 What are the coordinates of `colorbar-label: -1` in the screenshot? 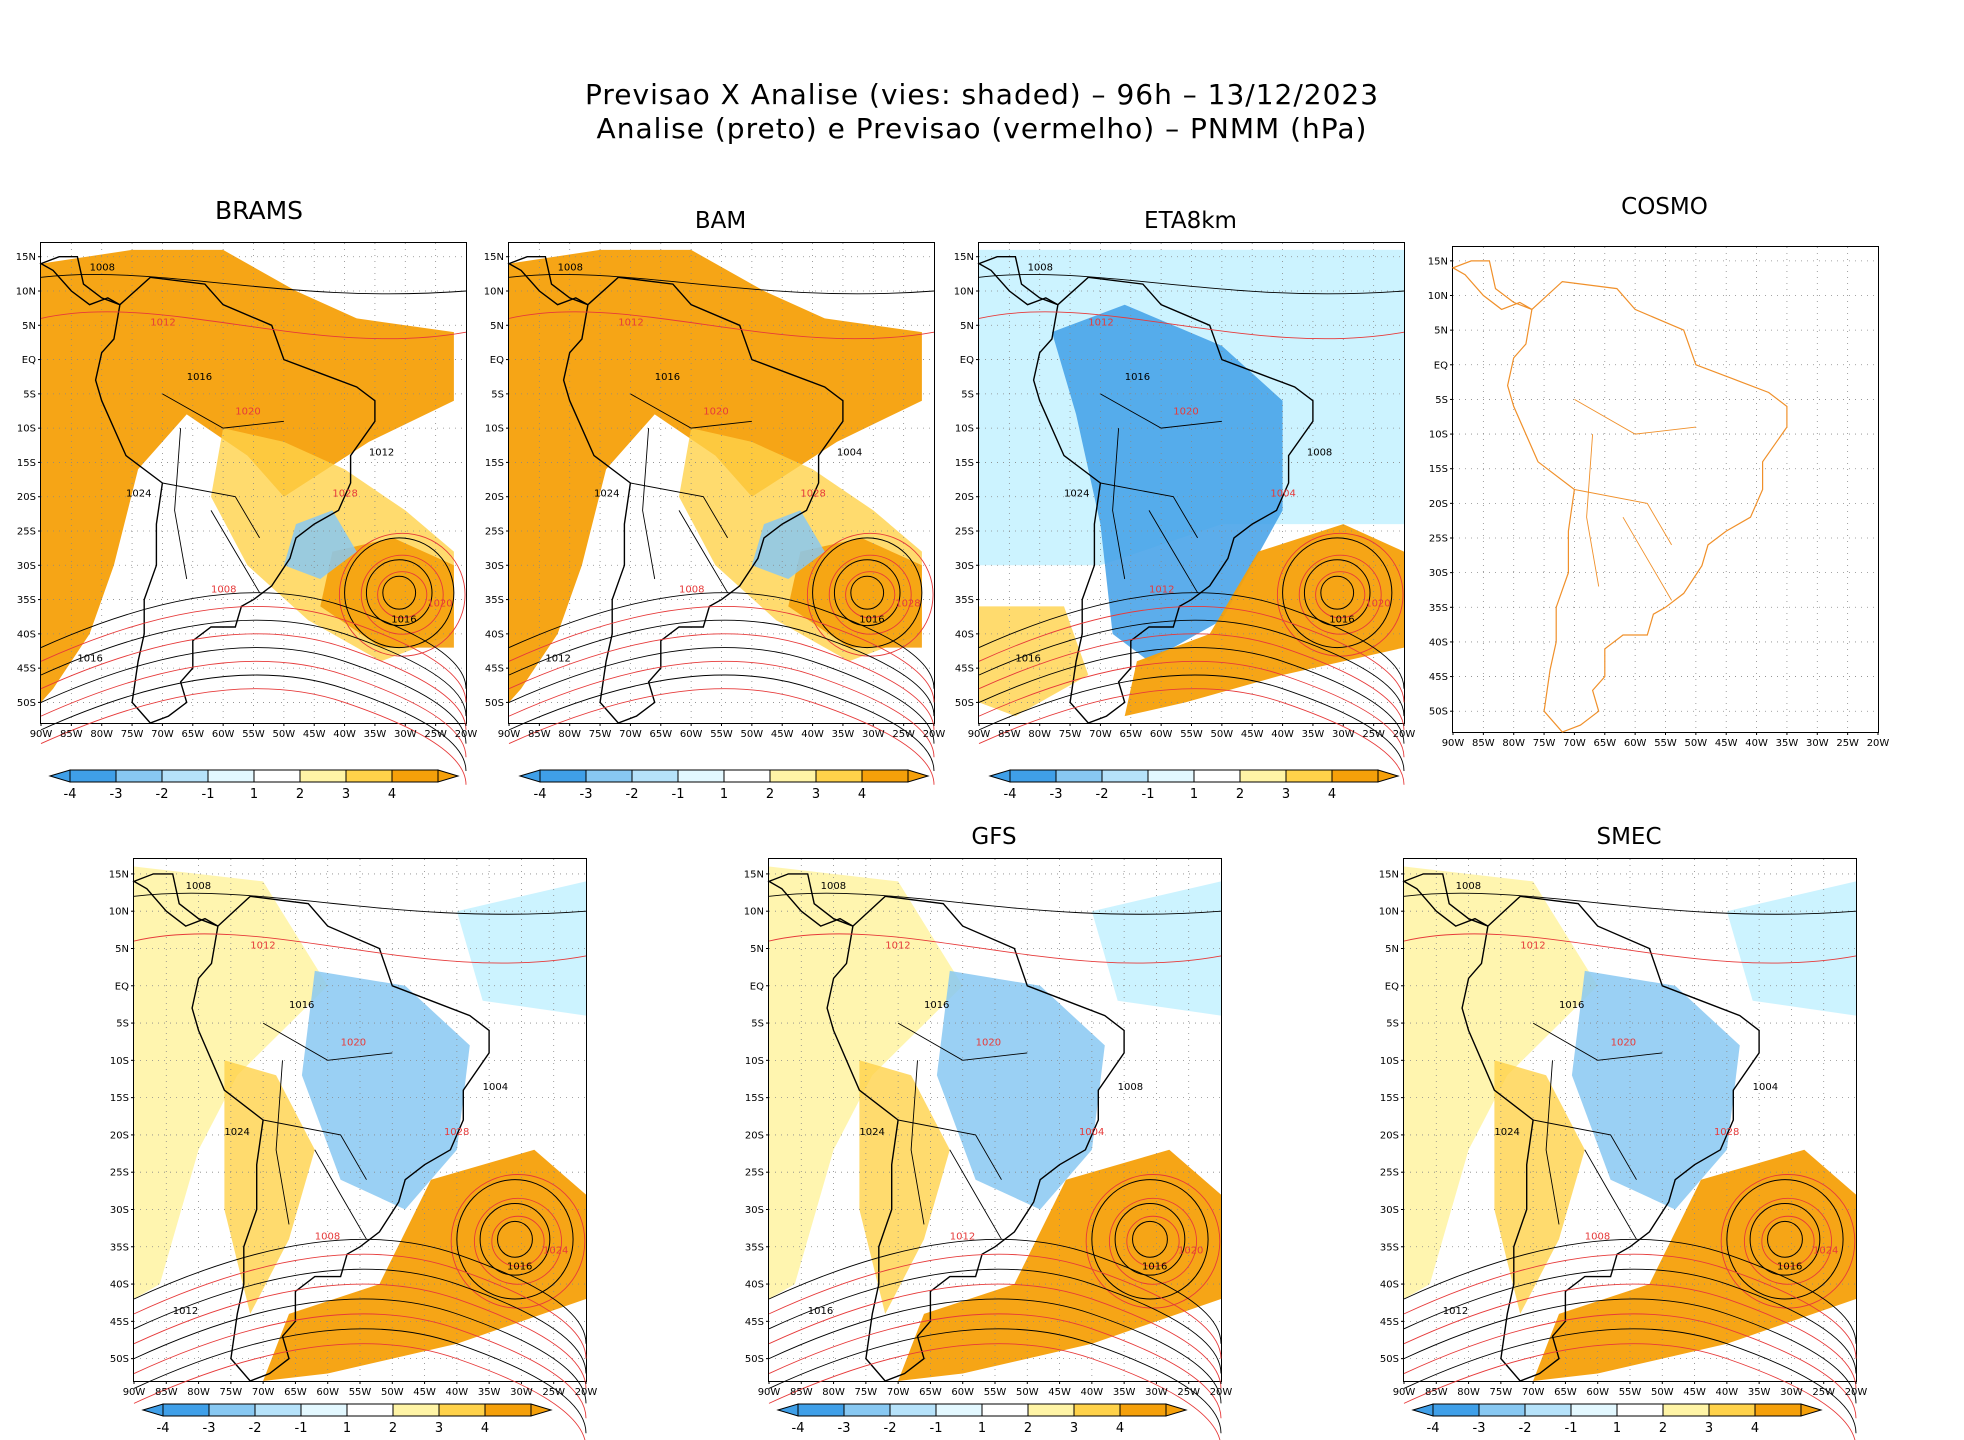 It's located at (936, 1428).